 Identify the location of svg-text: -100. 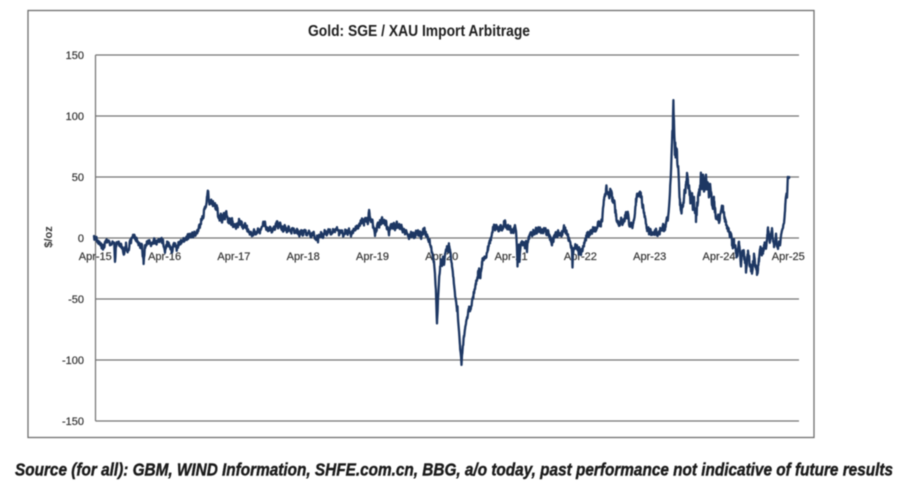
(73, 361).